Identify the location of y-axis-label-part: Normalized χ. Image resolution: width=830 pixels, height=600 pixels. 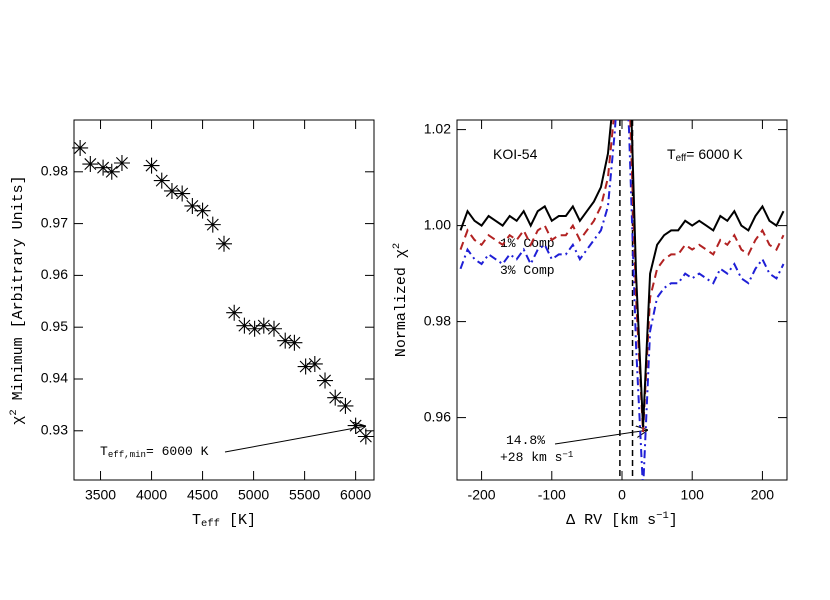
(401, 303).